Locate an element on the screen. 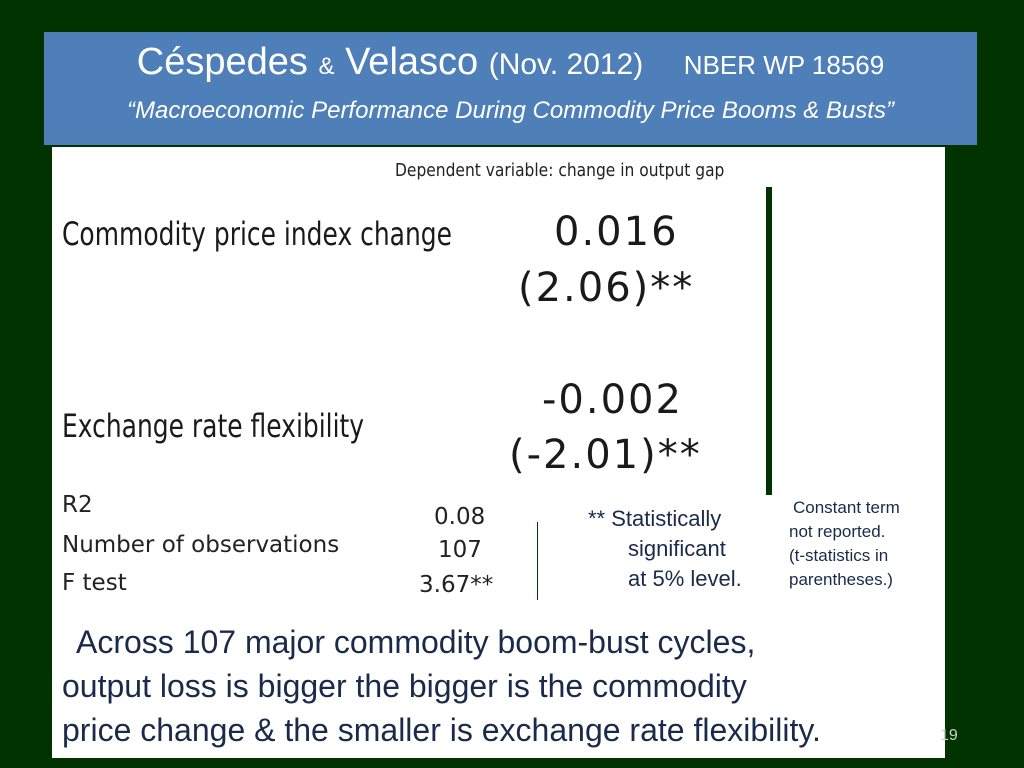  stat-label-observations: Number of observations is located at coordinates (201, 545).